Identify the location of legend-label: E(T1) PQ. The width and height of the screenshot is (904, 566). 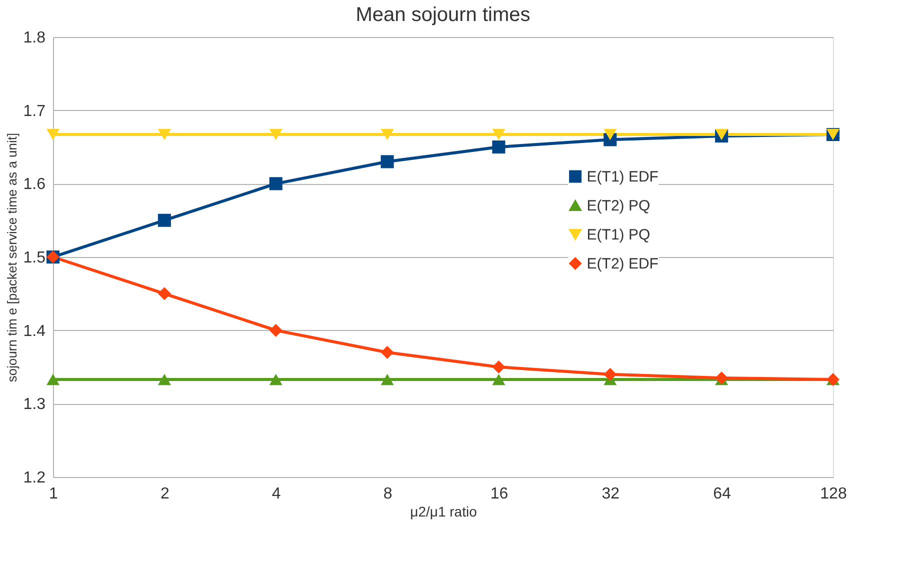
(618, 235).